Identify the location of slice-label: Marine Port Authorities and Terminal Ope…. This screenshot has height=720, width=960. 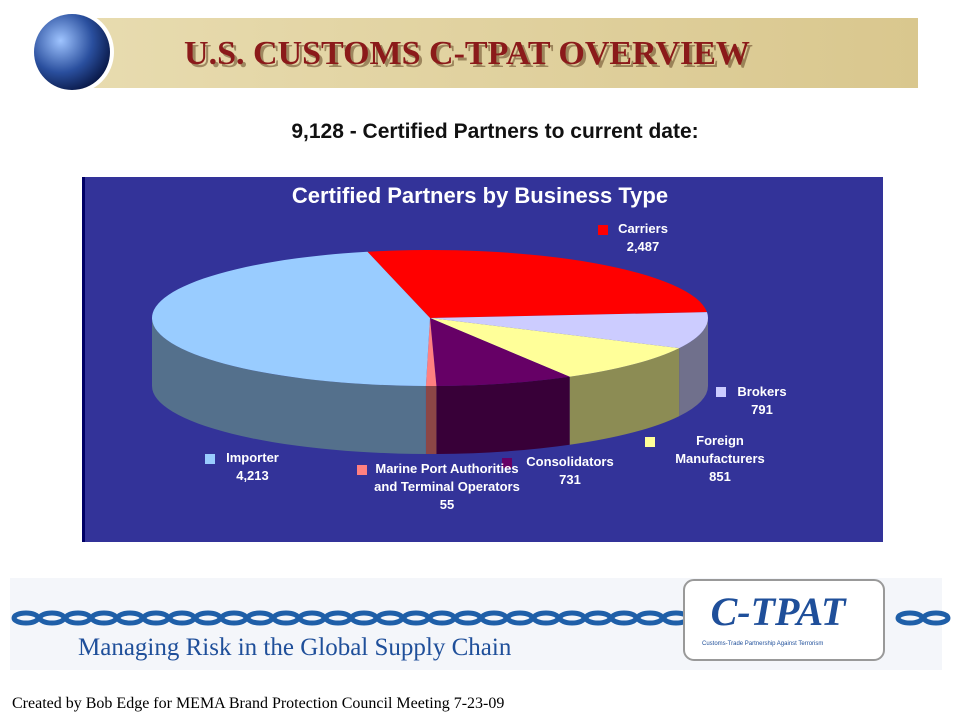
(447, 487).